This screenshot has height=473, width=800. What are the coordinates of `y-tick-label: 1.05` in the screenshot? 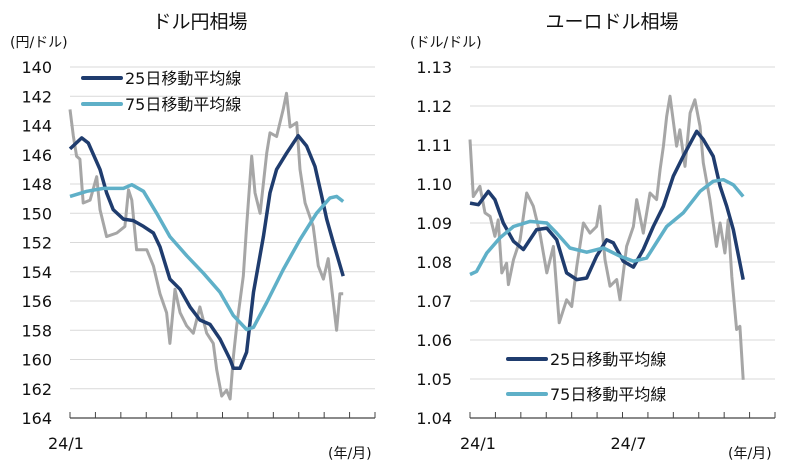 It's located at (434, 379).